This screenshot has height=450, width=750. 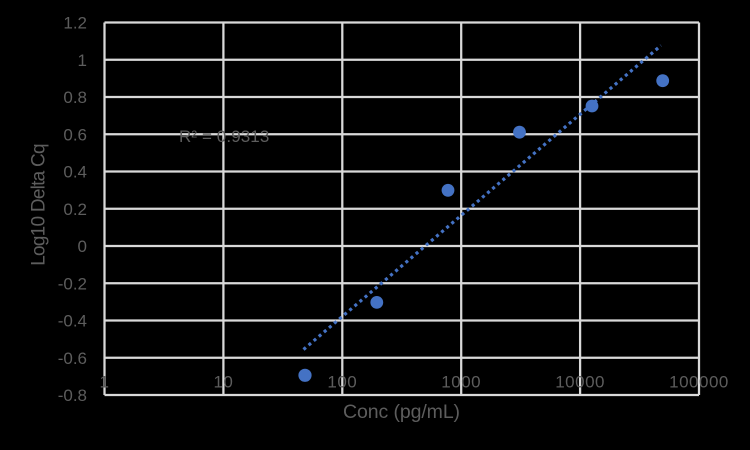 I want to click on svg-text: -0.8, so click(x=72, y=395).